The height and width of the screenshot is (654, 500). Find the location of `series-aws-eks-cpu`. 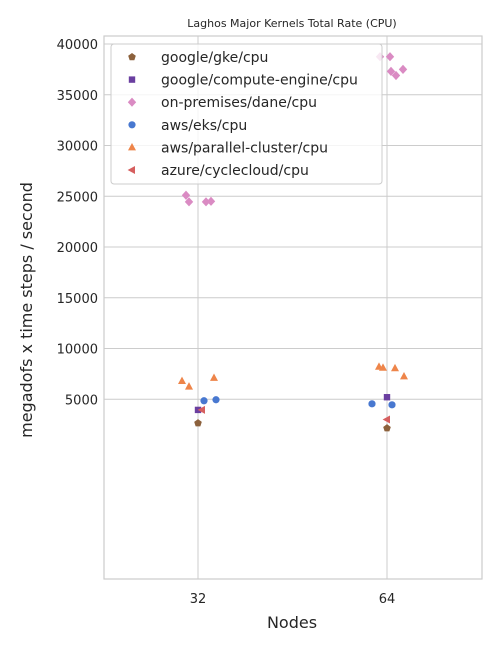

series-aws-eks-cpu is located at coordinates (298, 402).